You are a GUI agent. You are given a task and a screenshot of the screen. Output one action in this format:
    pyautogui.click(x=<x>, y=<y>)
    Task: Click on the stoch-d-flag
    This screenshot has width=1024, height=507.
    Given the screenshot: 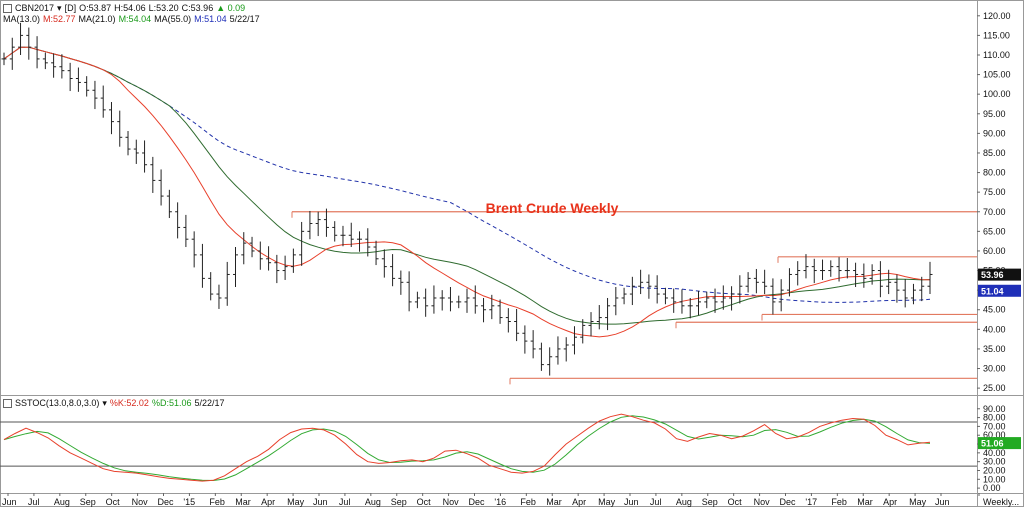 What is the action you would take?
    pyautogui.click(x=999, y=443)
    